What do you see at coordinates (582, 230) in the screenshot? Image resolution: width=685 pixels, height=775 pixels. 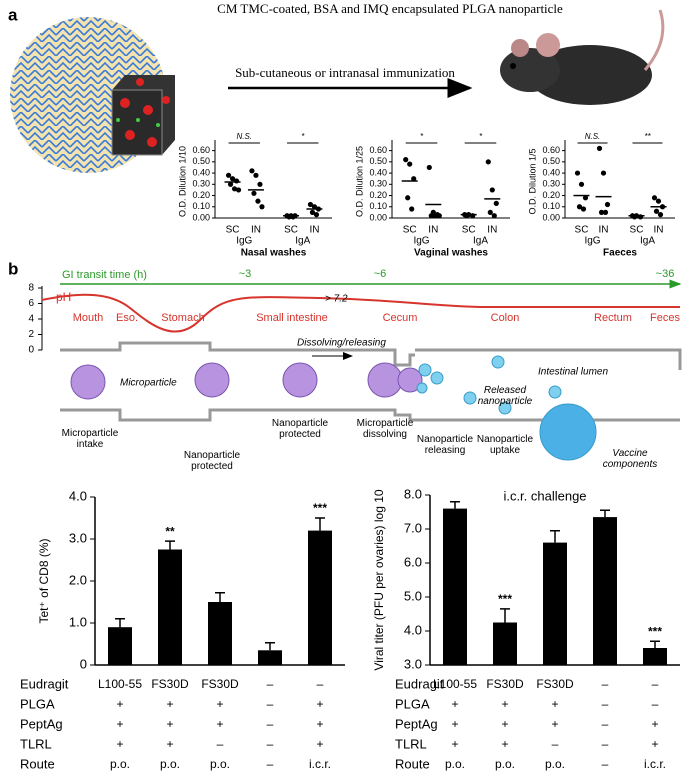 I see `x-tick-label: SC` at bounding box center [582, 230].